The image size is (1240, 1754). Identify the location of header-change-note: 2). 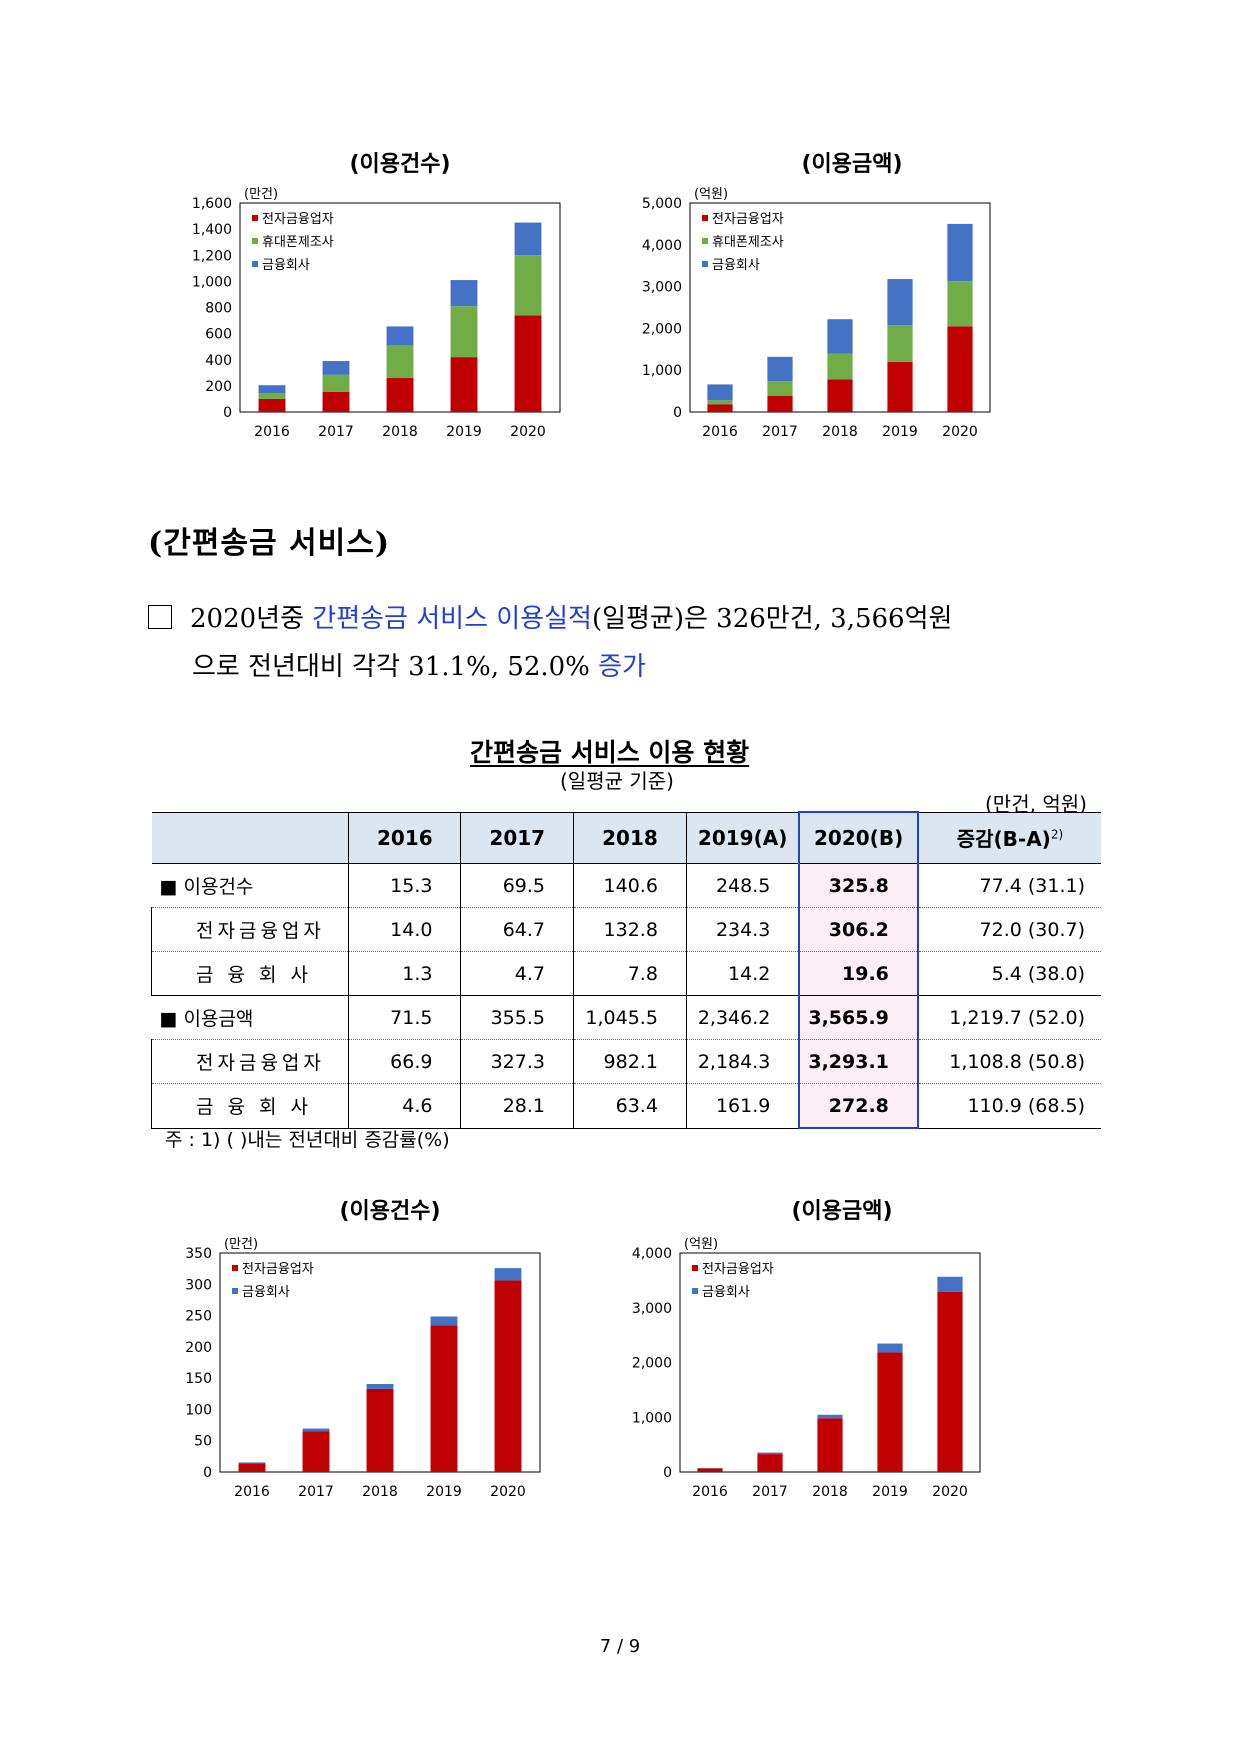
(1057, 834).